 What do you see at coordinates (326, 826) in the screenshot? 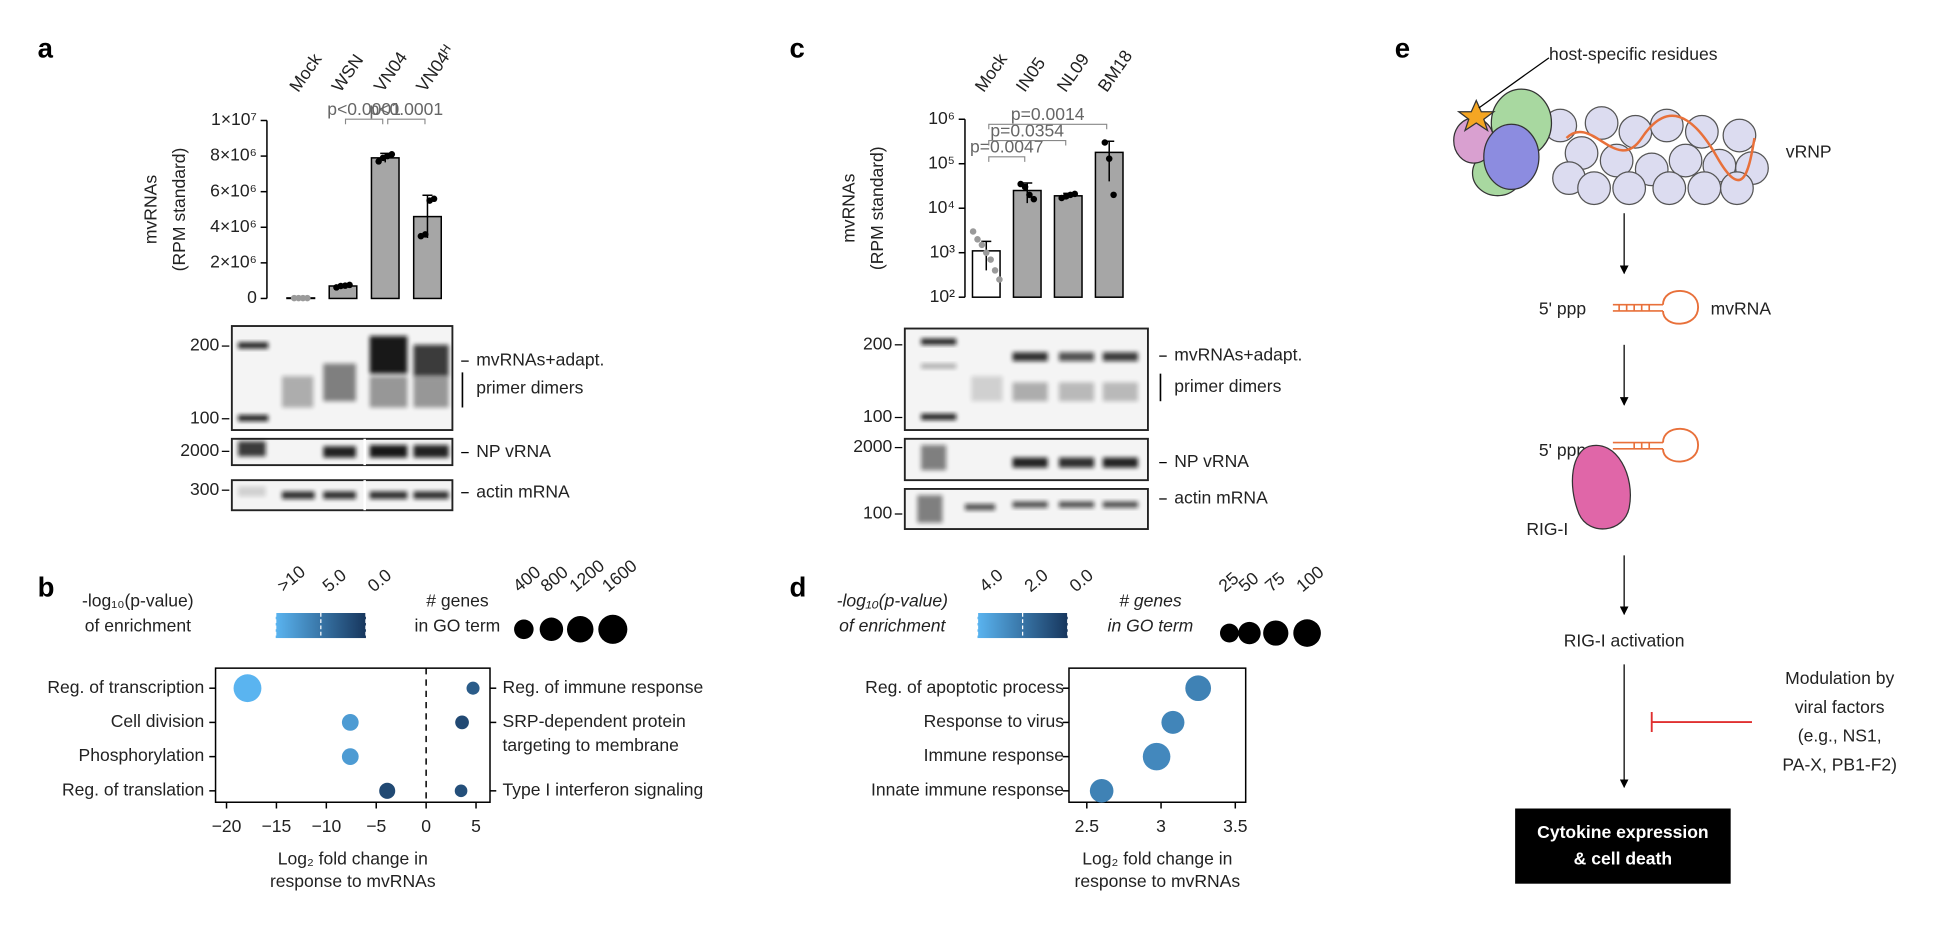
I see `x-tick-label: −10` at bounding box center [326, 826].